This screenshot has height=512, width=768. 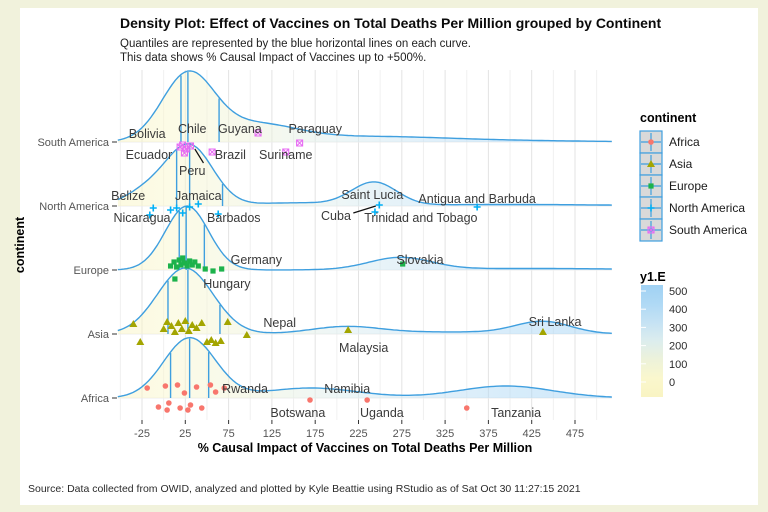 I want to click on points-europe, so click(x=286, y=268).